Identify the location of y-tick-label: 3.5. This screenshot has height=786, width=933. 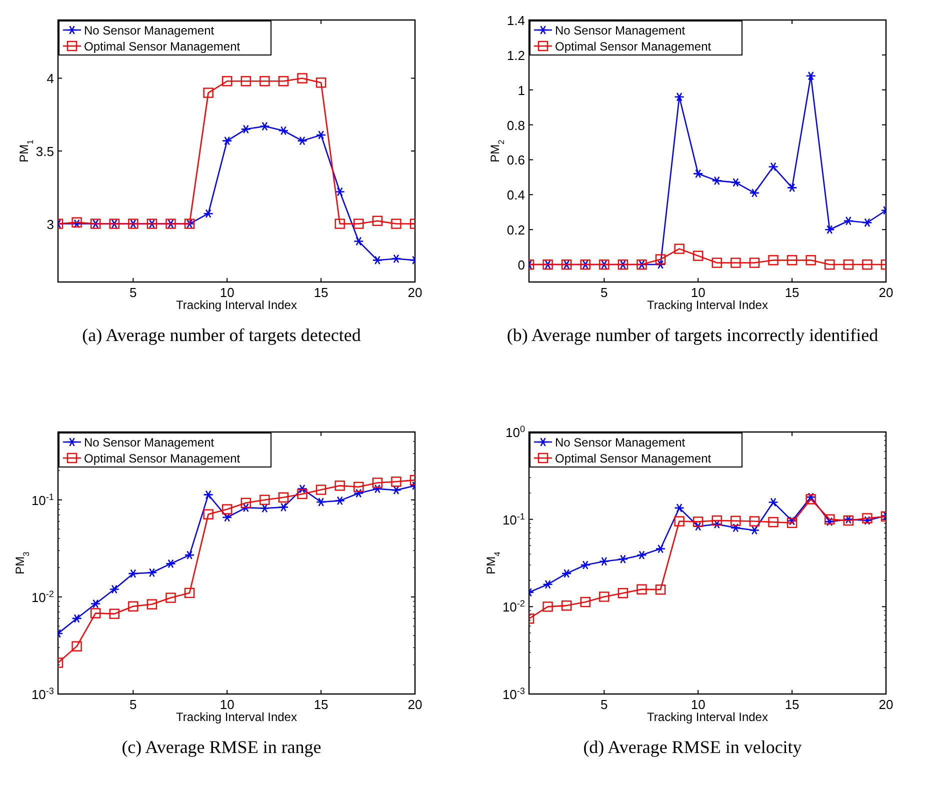
(45, 151).